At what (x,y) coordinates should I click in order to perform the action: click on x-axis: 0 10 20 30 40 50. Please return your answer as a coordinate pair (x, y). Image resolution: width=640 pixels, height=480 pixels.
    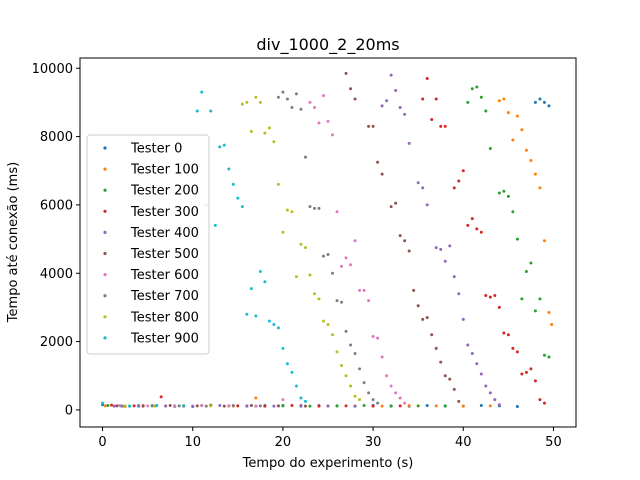
    Looking at the image, I should click on (330, 438).